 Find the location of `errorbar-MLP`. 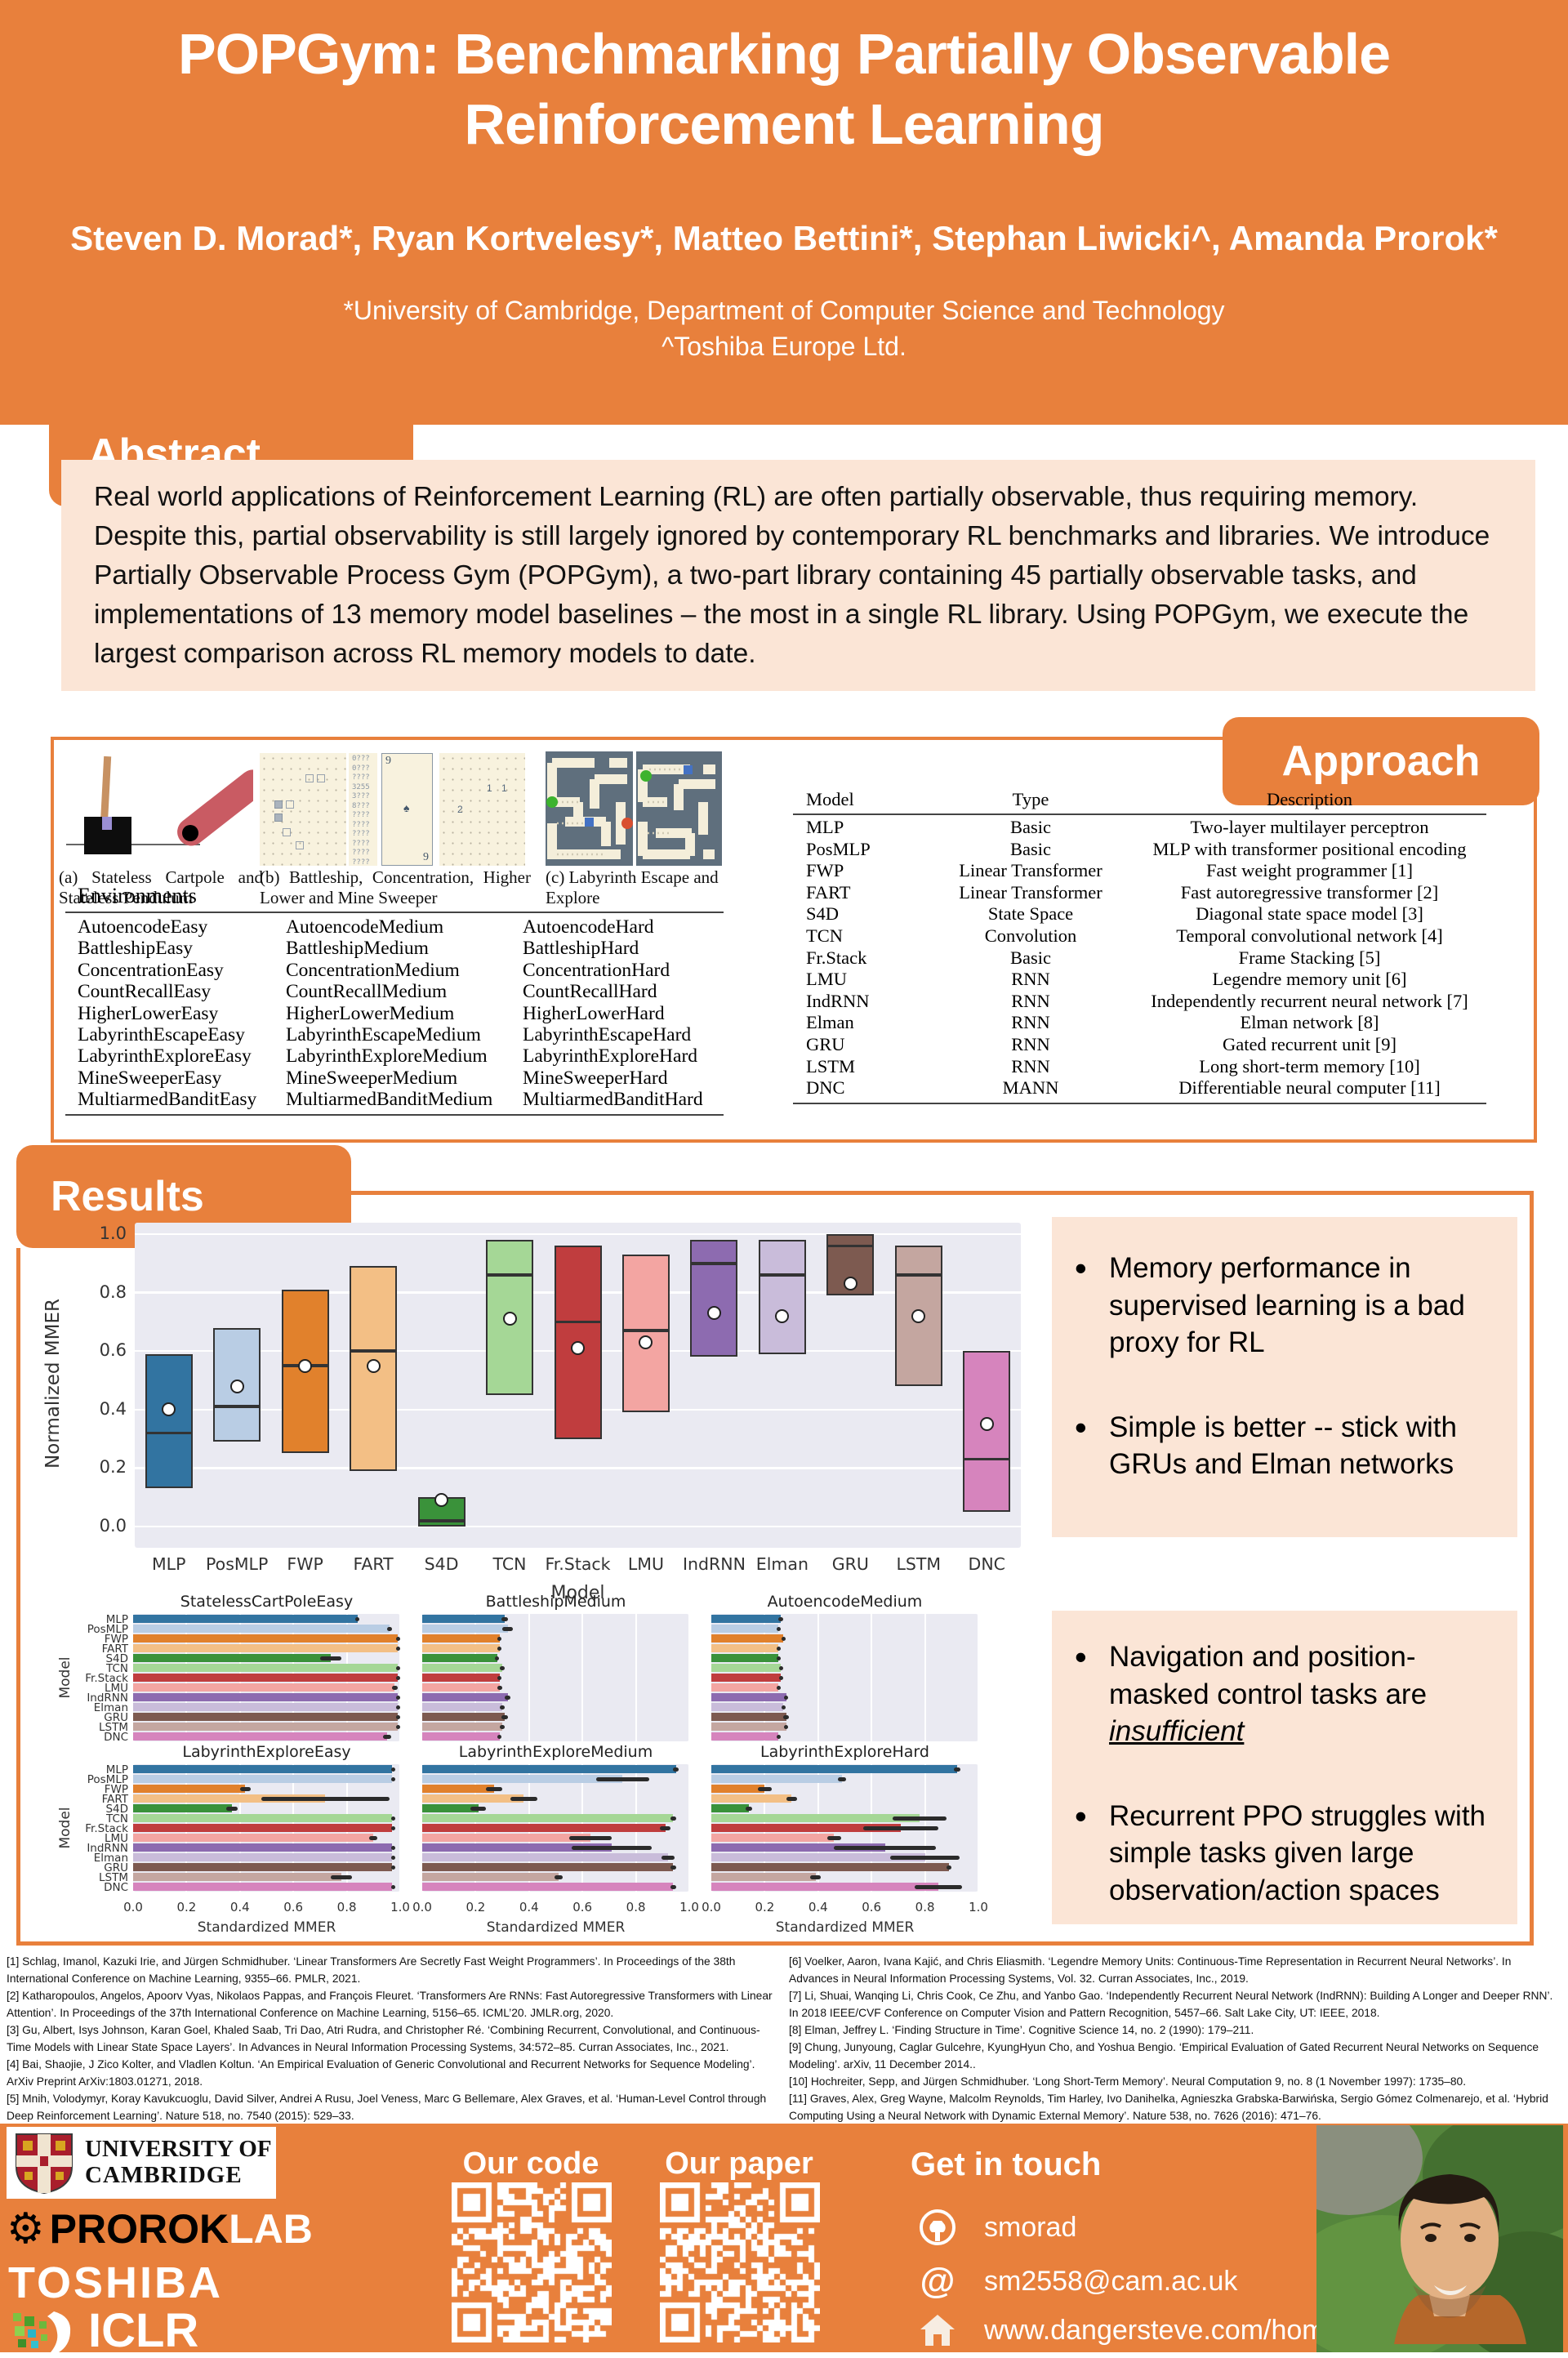

errorbar-MLP is located at coordinates (505, 1618).